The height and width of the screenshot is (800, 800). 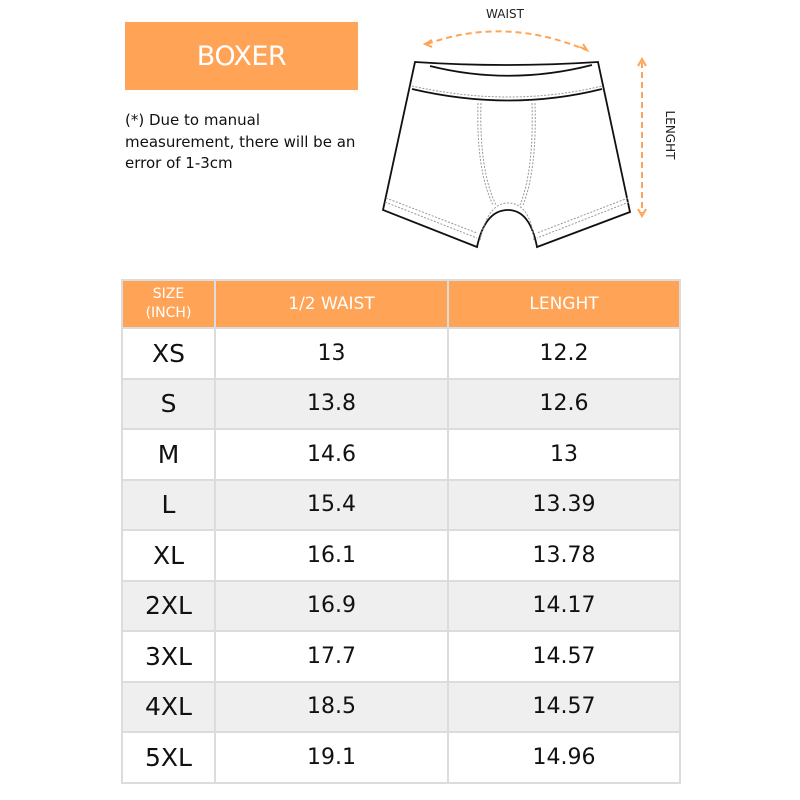 I want to click on length-cell: 13, so click(x=564, y=454).